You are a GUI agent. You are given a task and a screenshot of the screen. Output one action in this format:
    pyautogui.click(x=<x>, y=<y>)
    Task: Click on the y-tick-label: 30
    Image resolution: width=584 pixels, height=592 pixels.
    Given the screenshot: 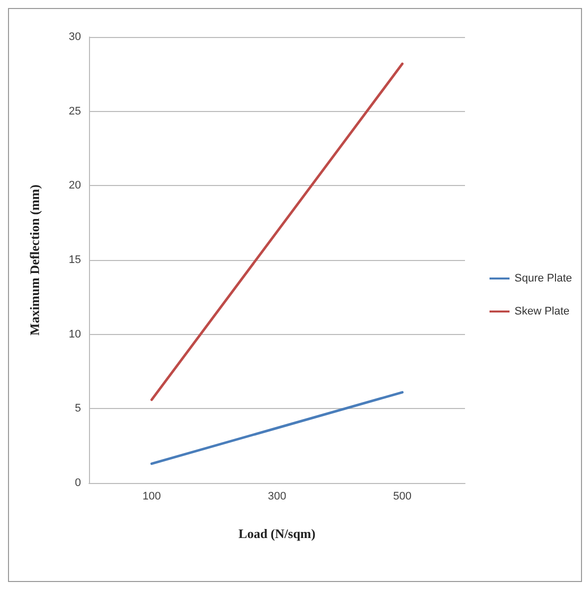 What is the action you would take?
    pyautogui.click(x=74, y=37)
    